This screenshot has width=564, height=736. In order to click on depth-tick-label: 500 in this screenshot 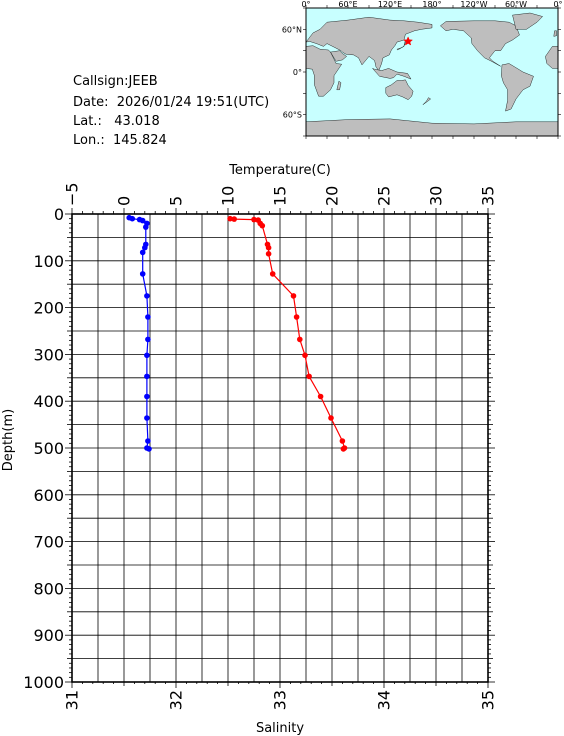, I will do `click(48, 448)`.